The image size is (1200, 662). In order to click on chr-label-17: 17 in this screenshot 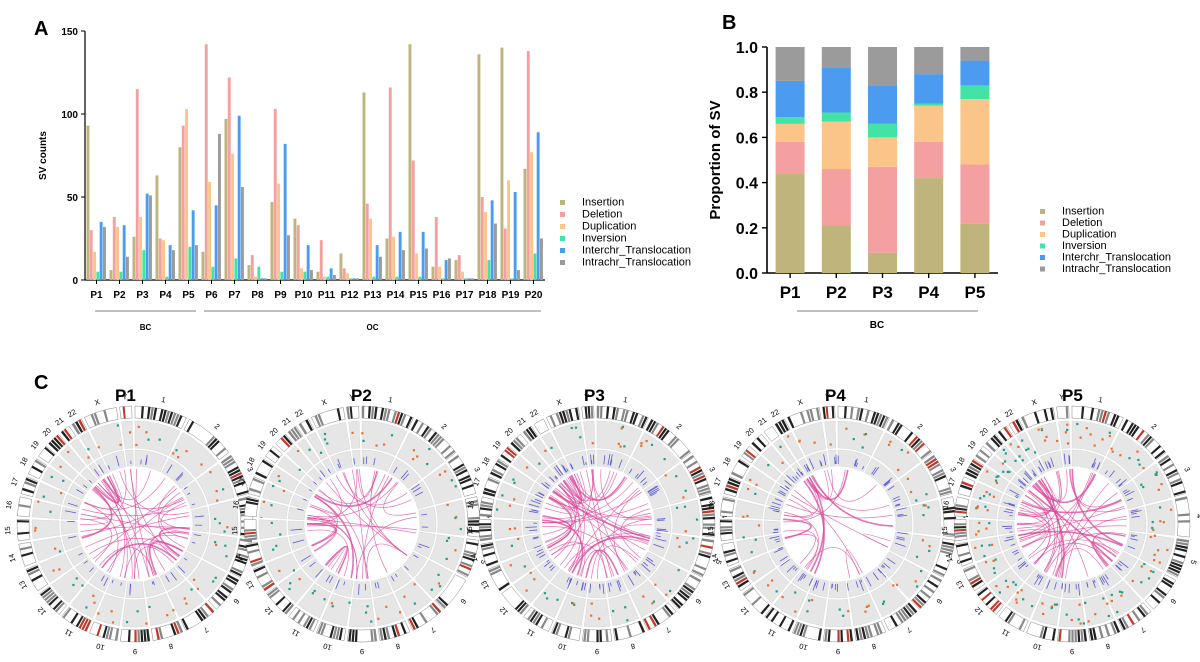, I will do `click(951, 481)`.